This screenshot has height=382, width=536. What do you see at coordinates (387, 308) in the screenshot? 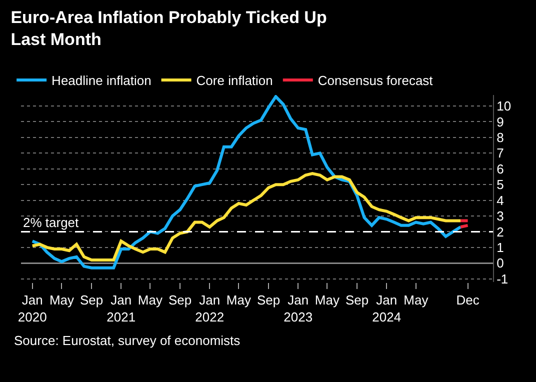
I see `x-tick-label: Jan 2024` at bounding box center [387, 308].